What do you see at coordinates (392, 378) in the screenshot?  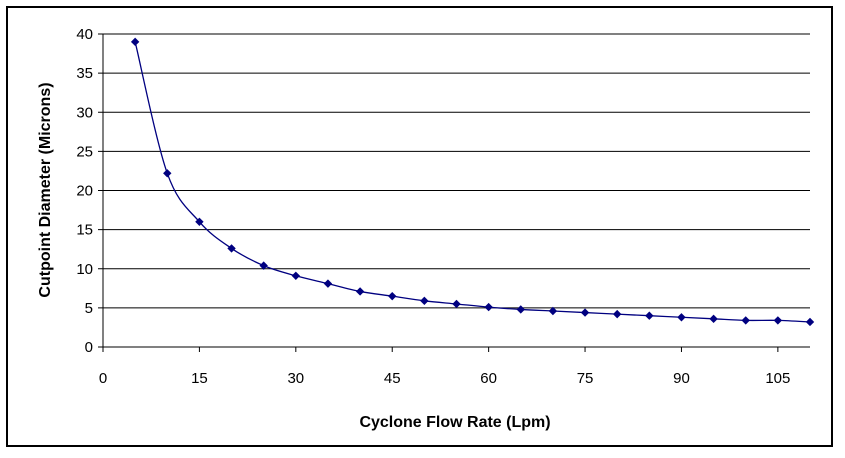 I see `x-tick-label: 45` at bounding box center [392, 378].